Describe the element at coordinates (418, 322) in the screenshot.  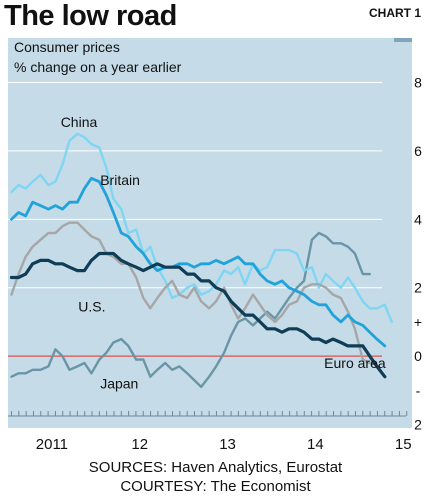
I see `y-tick-label: +` at that location.